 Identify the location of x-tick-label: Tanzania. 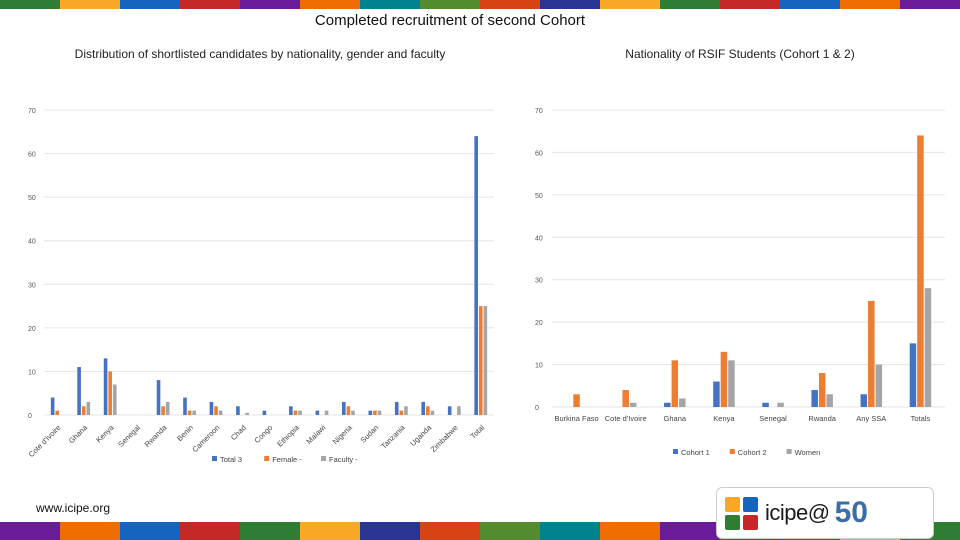
(393, 436).